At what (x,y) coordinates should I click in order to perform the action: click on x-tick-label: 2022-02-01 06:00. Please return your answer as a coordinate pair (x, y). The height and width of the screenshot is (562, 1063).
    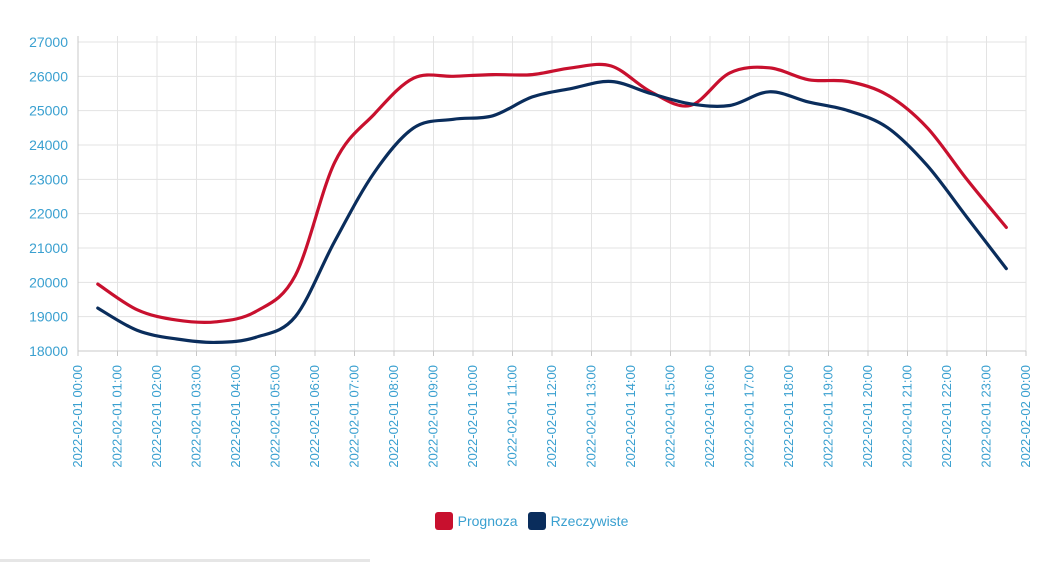
    Looking at the image, I should click on (314, 416).